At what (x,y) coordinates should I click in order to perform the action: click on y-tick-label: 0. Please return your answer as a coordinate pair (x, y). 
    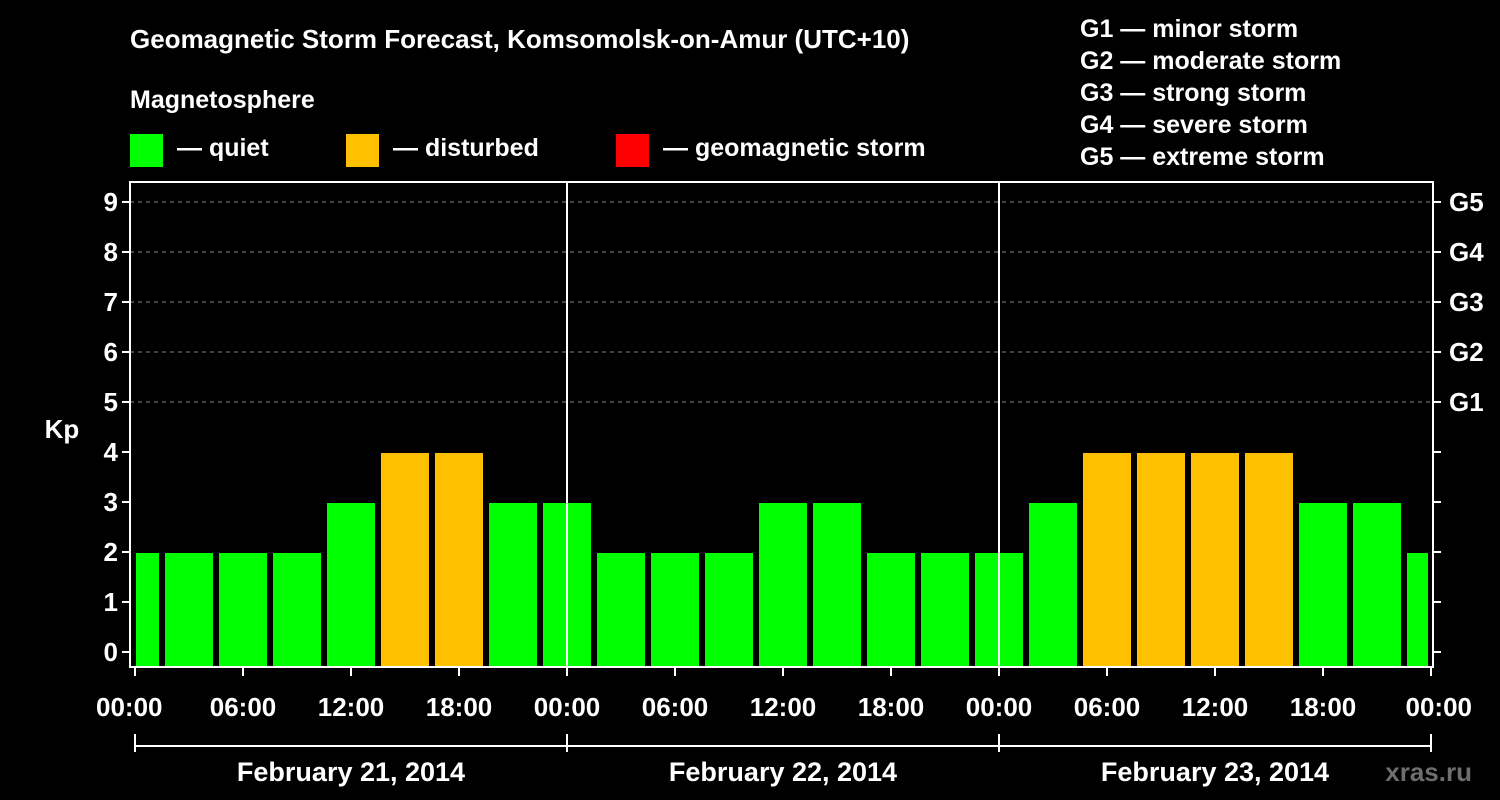
    Looking at the image, I should click on (111, 652).